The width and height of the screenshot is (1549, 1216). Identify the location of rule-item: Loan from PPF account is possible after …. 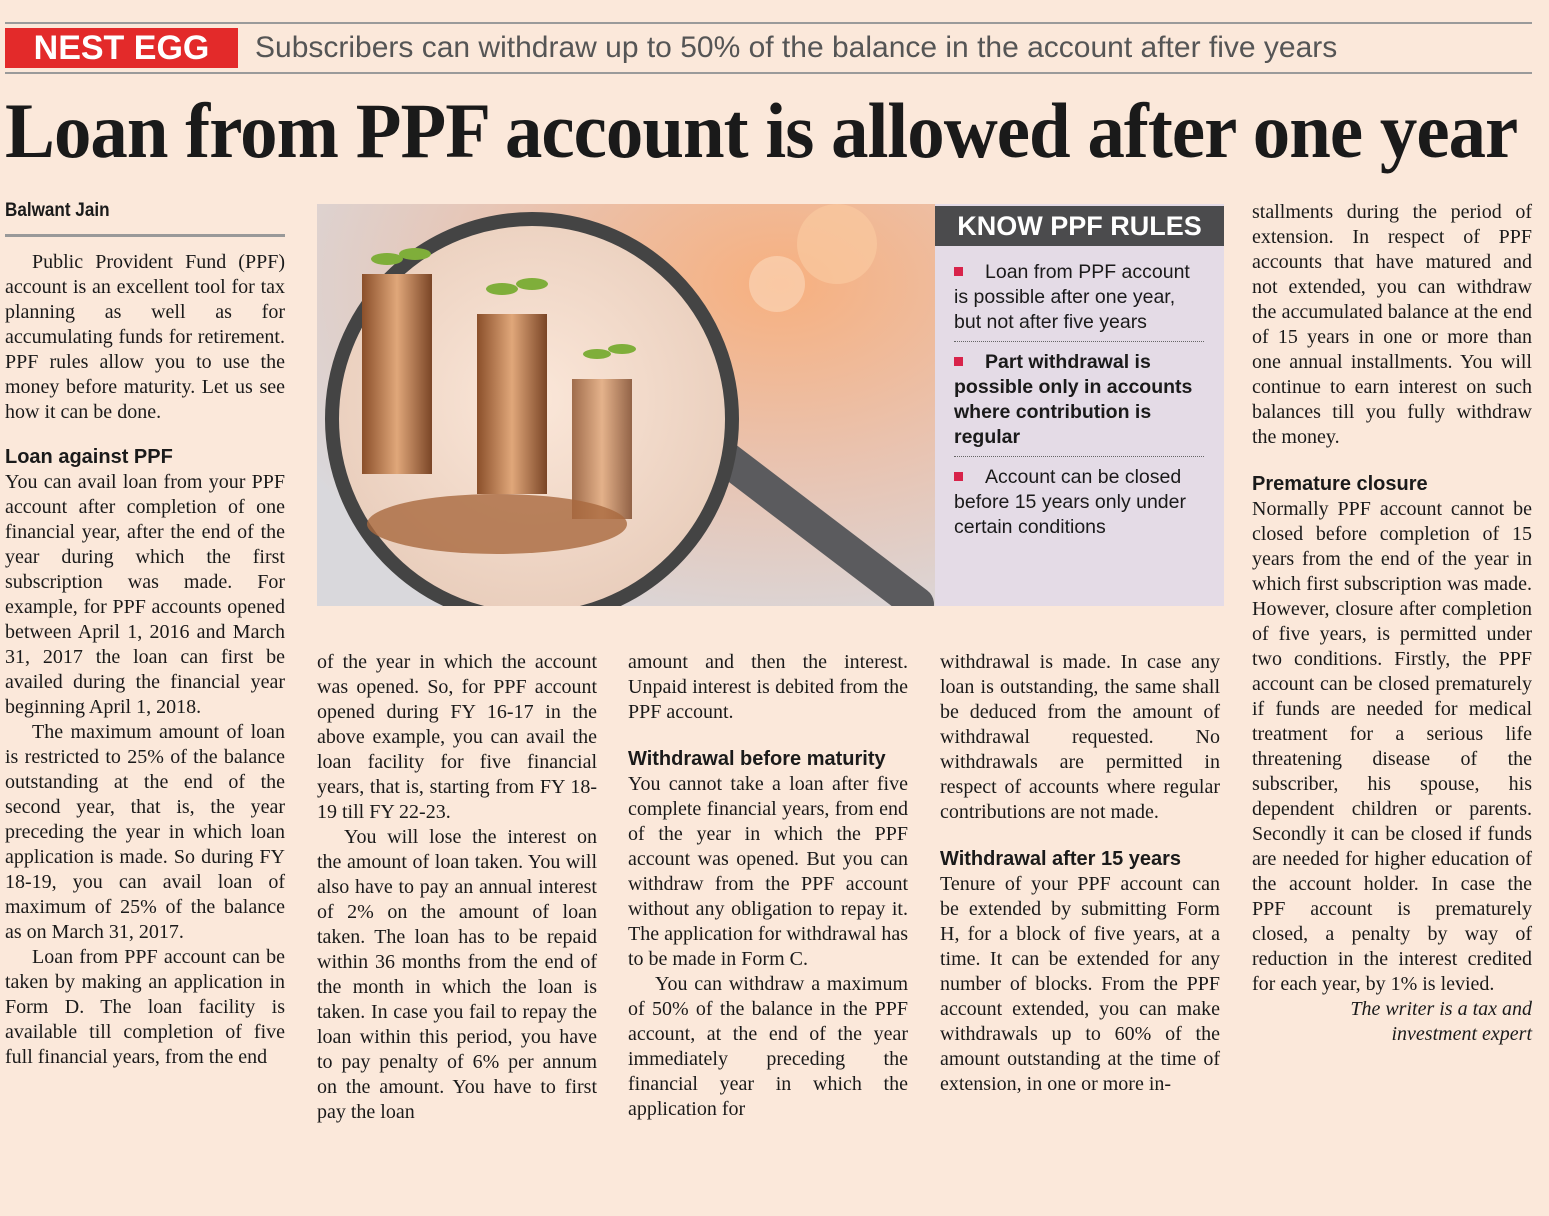
(1079, 301).